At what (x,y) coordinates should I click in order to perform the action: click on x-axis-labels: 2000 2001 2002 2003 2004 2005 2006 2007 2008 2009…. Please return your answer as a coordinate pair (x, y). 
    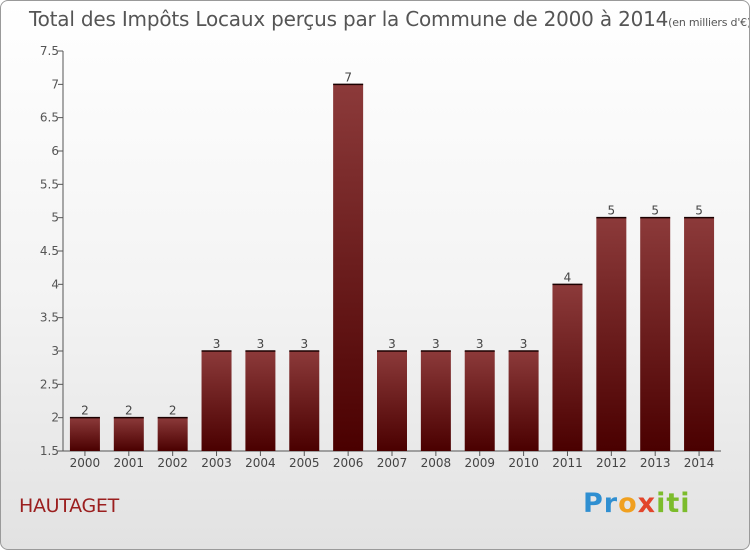
    Looking at the image, I should click on (392, 460).